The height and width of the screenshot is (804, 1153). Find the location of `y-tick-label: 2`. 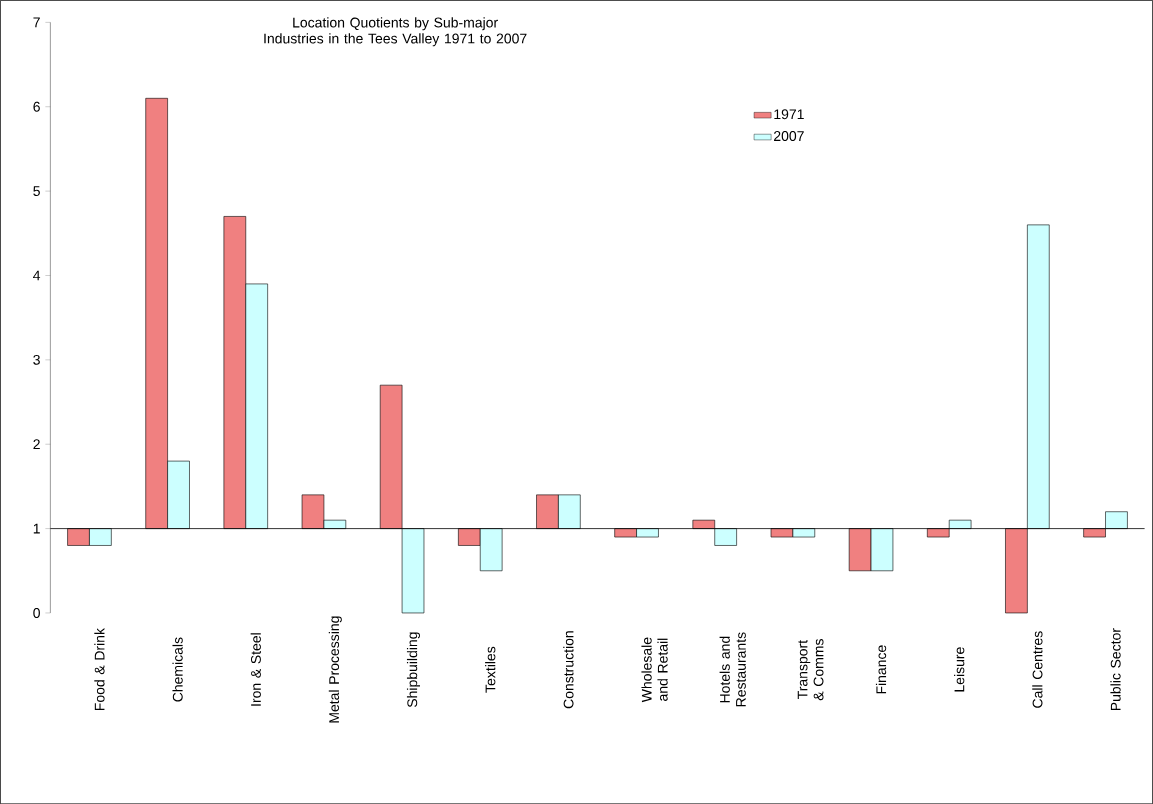

y-tick-label: 2 is located at coordinates (36, 444).